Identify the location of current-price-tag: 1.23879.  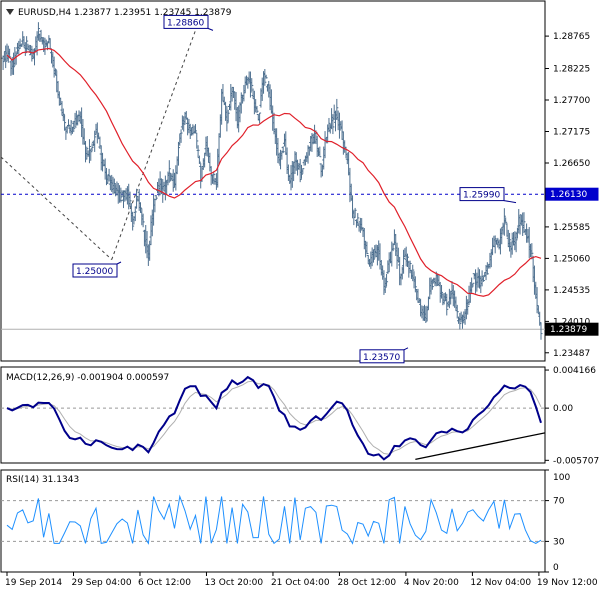
(568, 330).